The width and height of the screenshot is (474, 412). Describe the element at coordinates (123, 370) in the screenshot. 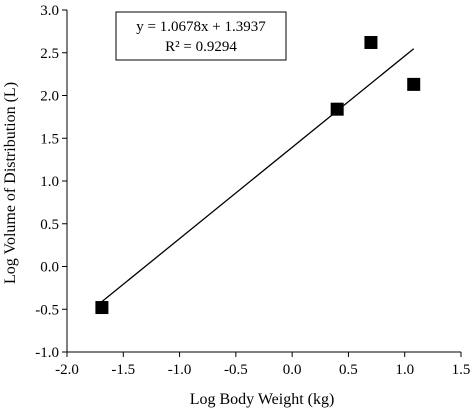

I see `x-tick-label: -1.5` at that location.